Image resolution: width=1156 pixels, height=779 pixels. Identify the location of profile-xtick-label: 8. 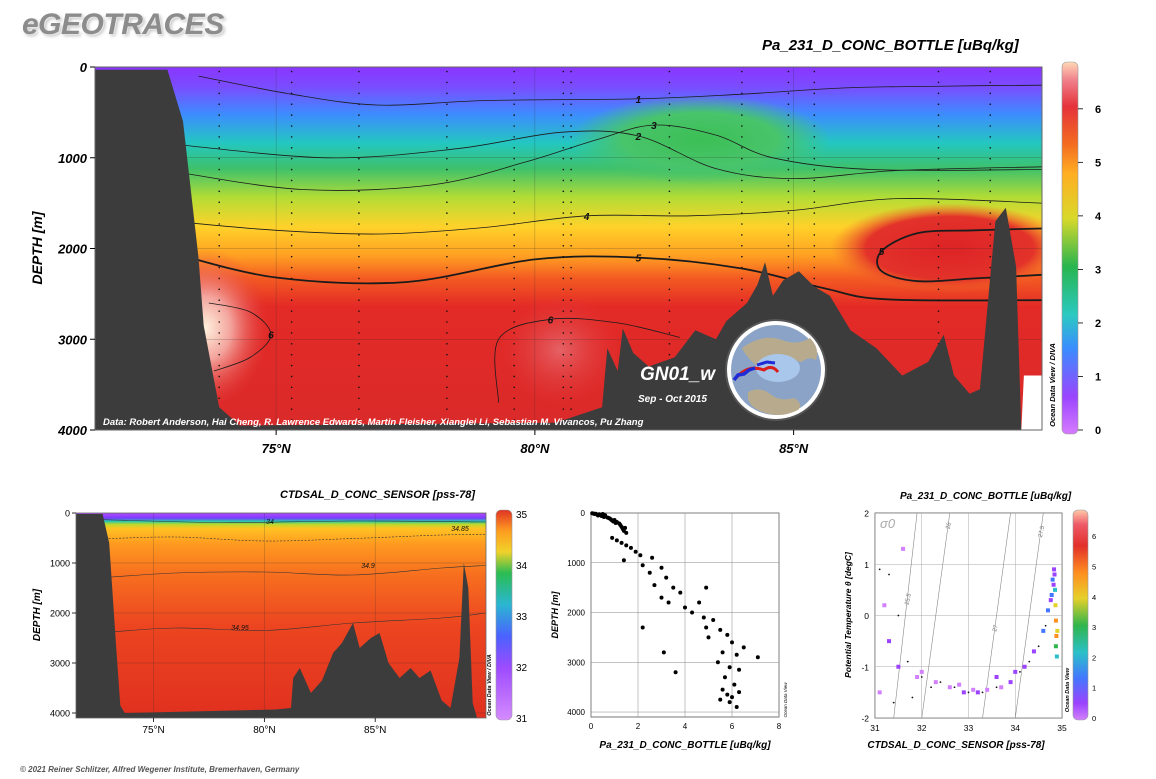
(779, 726).